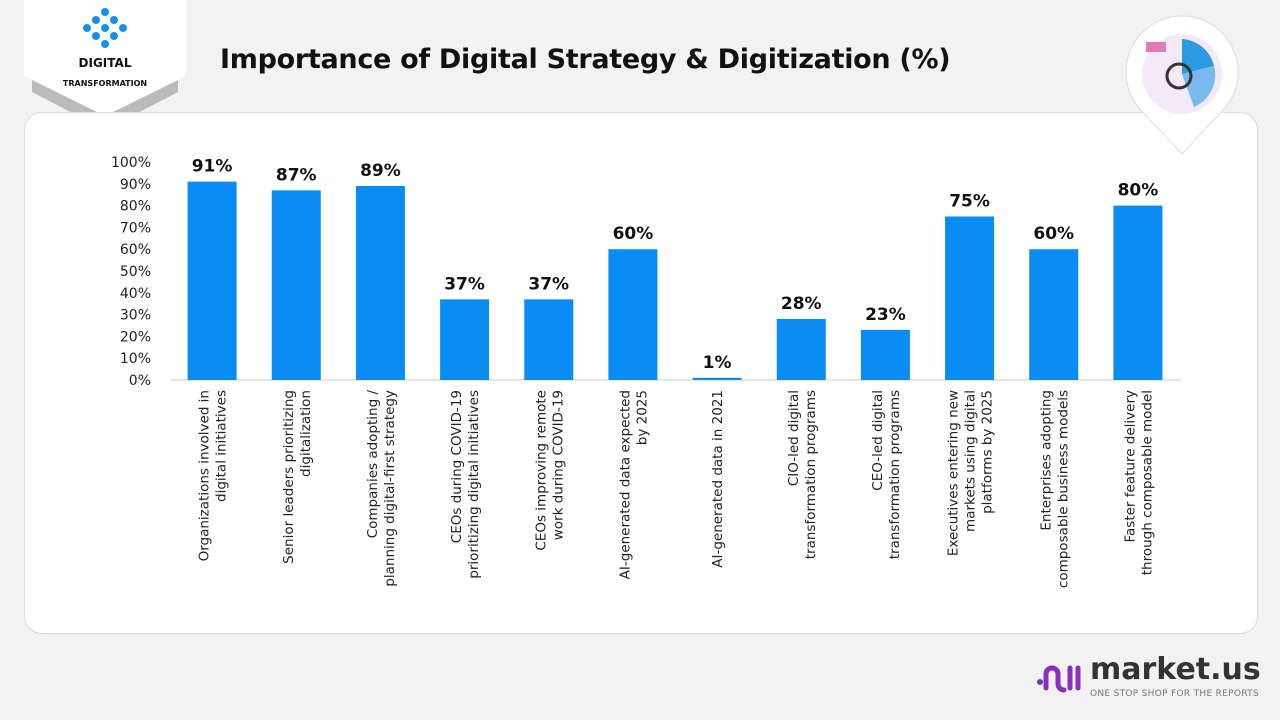  What do you see at coordinates (380, 171) in the screenshot?
I see `data-label: 89%` at bounding box center [380, 171].